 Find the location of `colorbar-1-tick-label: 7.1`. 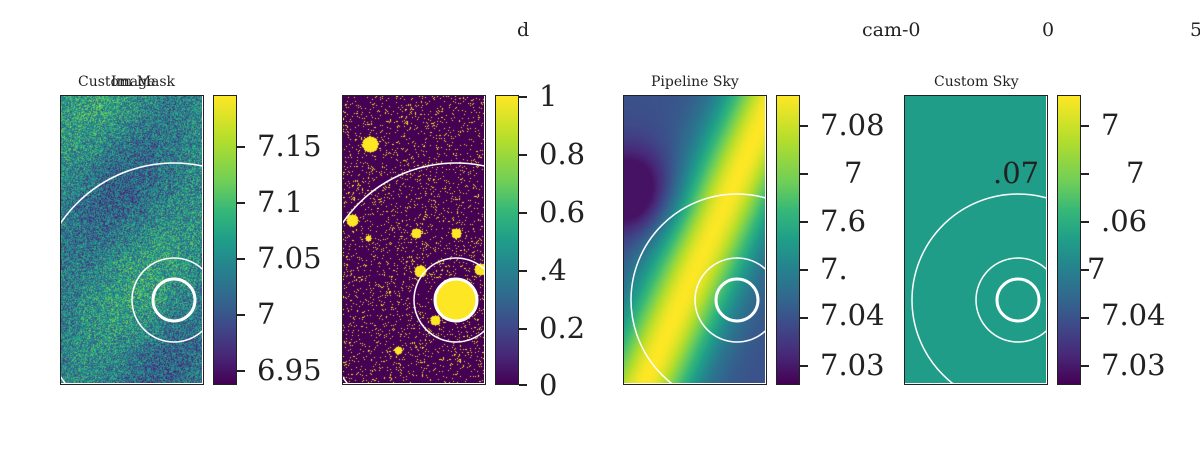

colorbar-1-tick-label: 7.1 is located at coordinates (280, 202).